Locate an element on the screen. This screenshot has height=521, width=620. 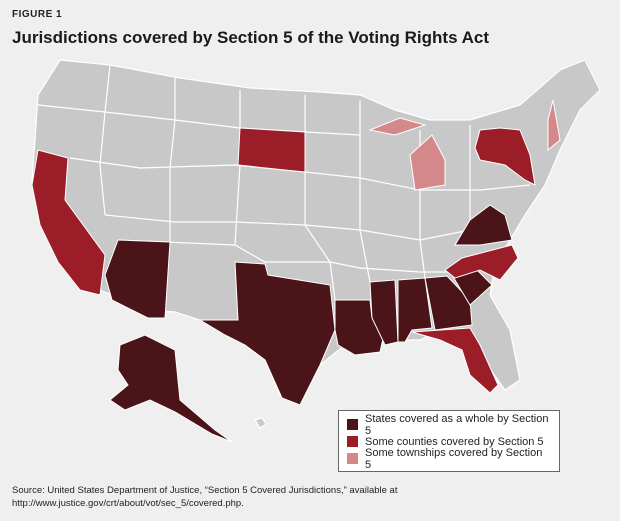
legend-label: States covered as a whole by Section 5 is located at coordinates (457, 424).